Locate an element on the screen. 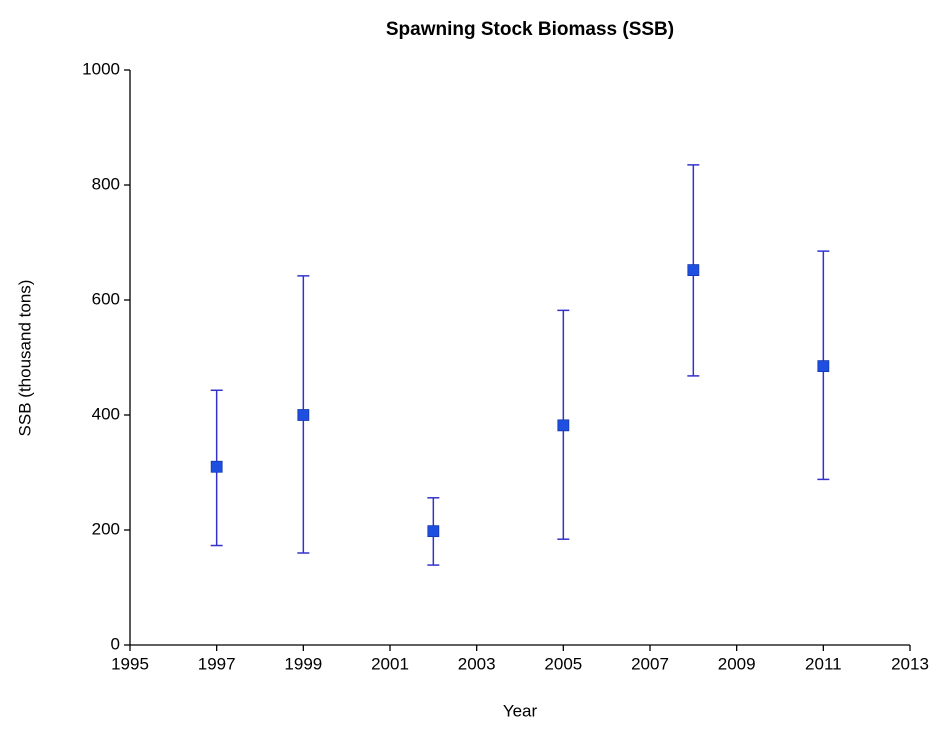  x-tick-label: 2005 is located at coordinates (563, 663).